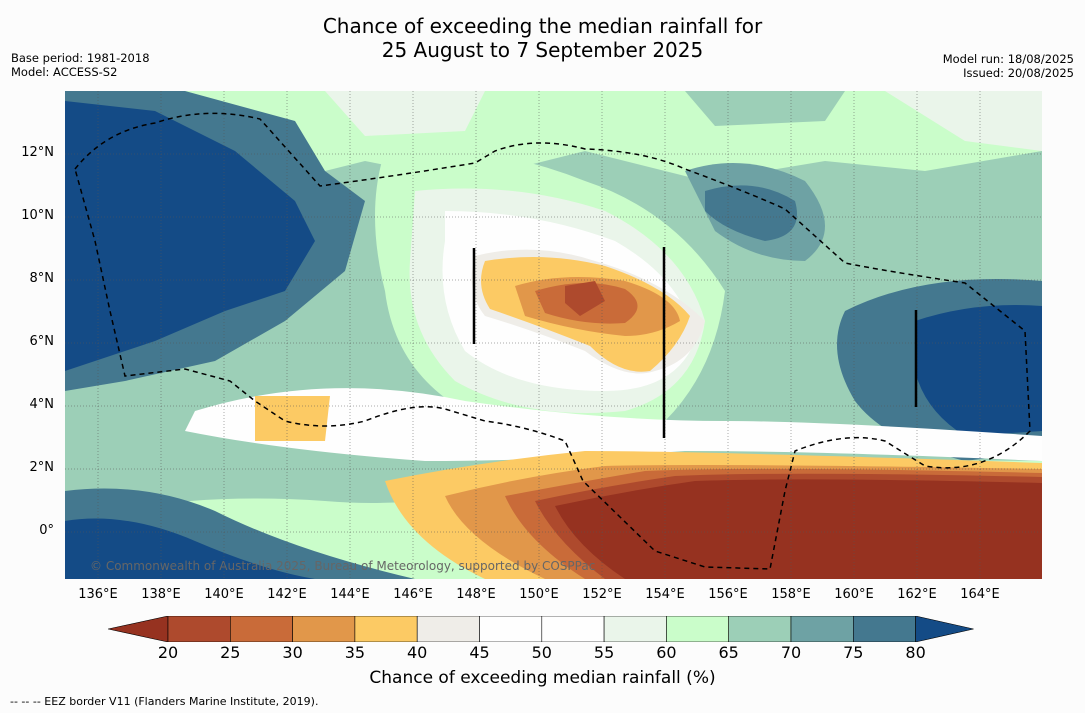 Image resolution: width=1085 pixels, height=713 pixels. I want to click on colorbar-tick-label: 60, so click(666, 652).